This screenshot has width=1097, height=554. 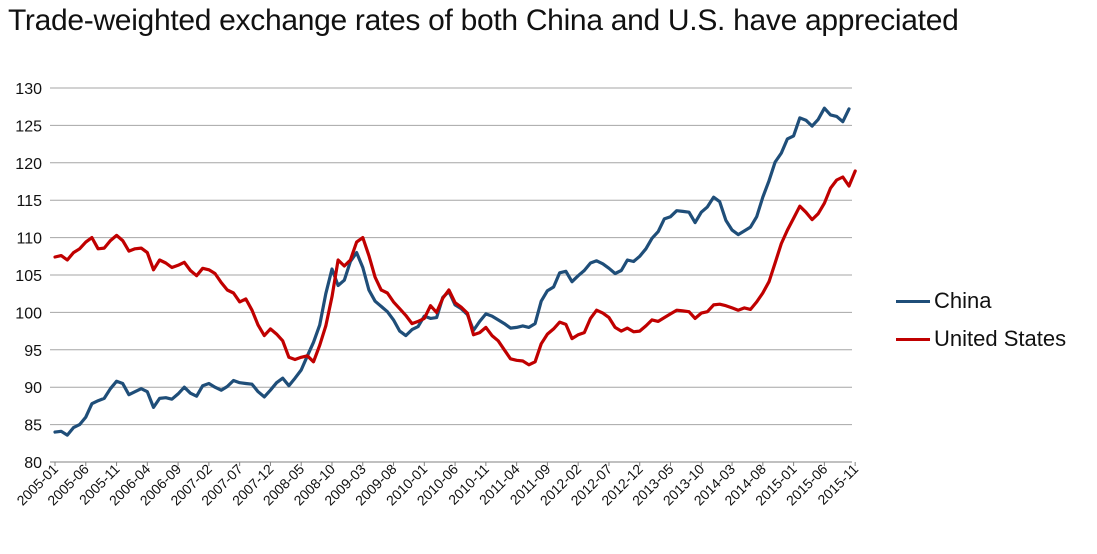 I want to click on legend-label-united-states: United States, so click(x=1000, y=338).